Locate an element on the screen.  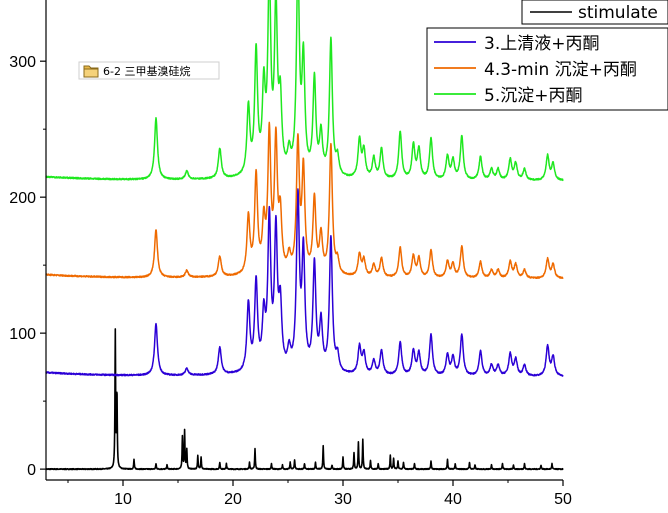
legend: stimulate 3.上清液+丙酮 4.3-min 沉淀+丙酮 5.沉淀+丙酮 is located at coordinates (547, 55).